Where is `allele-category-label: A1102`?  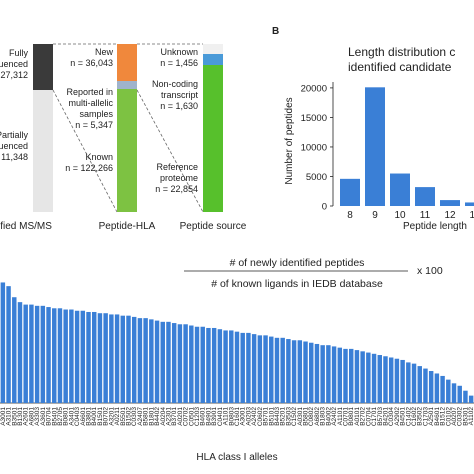
allele-category-label: A1102 is located at coordinates (471, 416).